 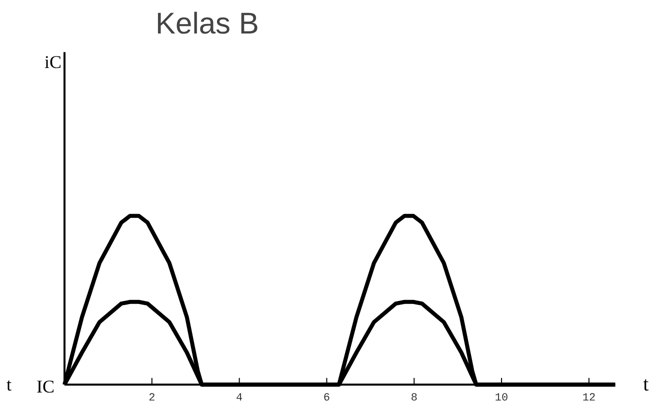 What do you see at coordinates (501, 398) in the screenshot?
I see `x-tick-label: 10` at bounding box center [501, 398].